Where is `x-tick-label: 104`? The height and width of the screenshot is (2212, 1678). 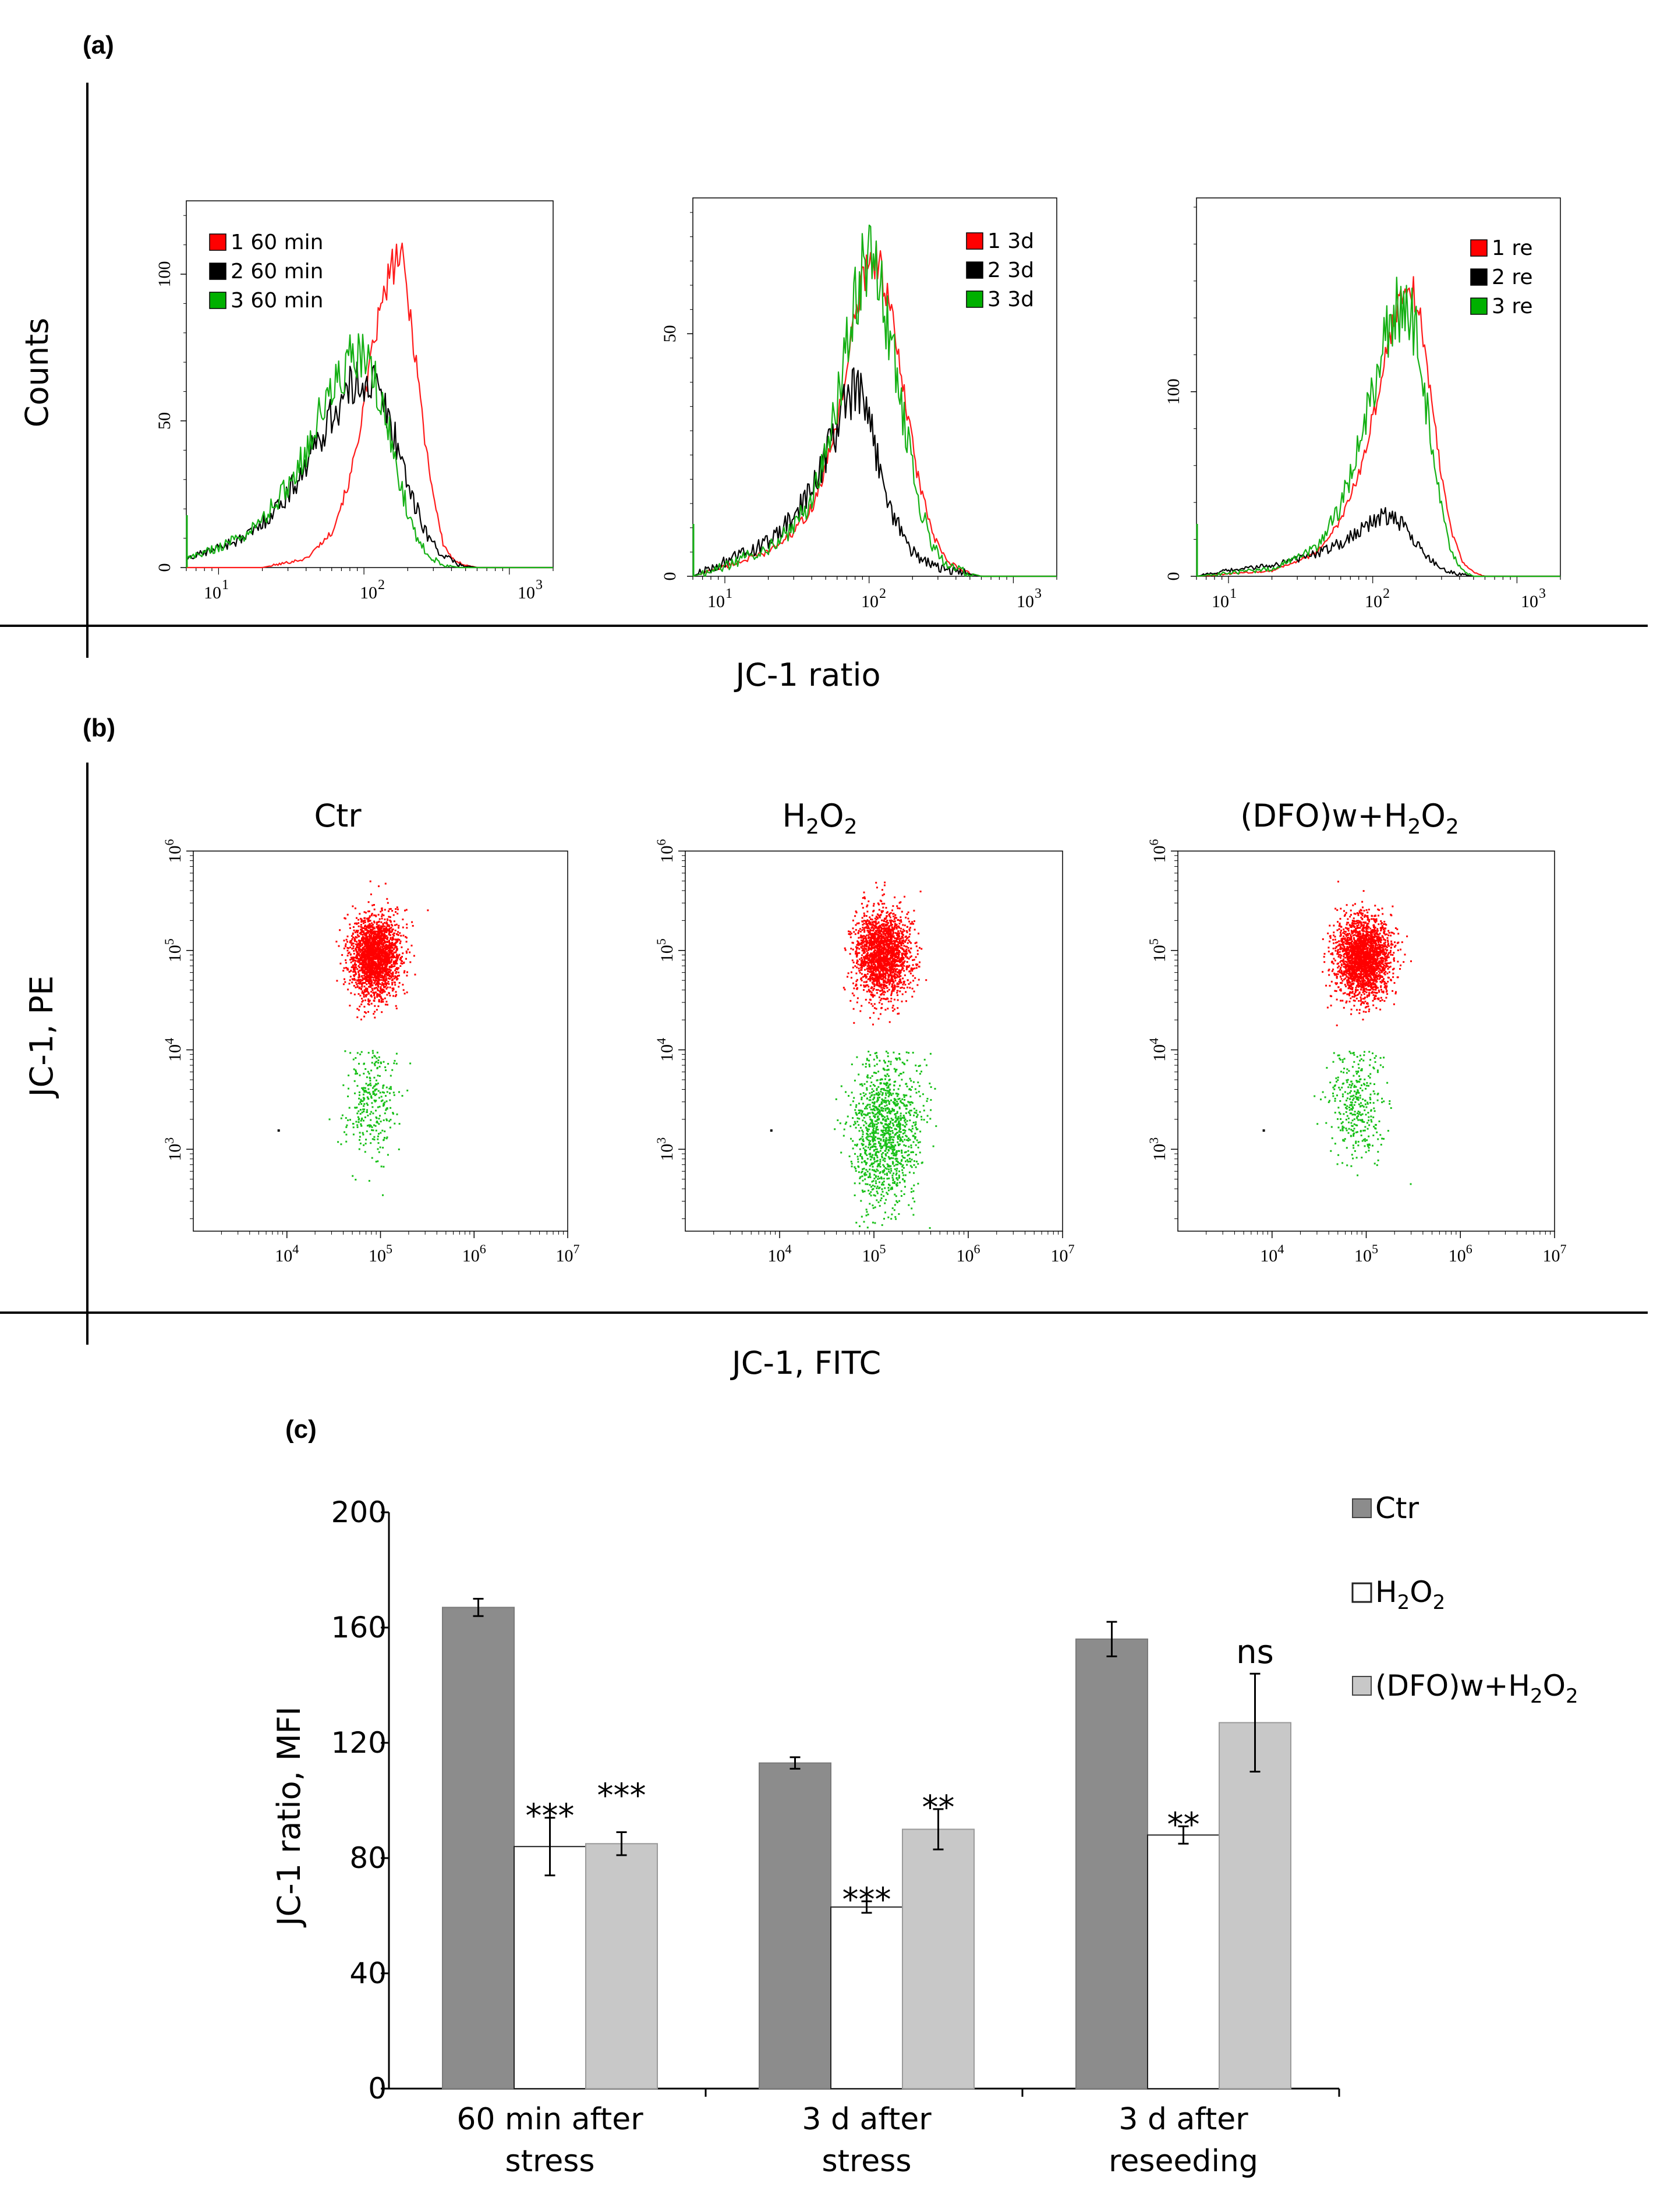 x-tick-label: 104 is located at coordinates (780, 1254).